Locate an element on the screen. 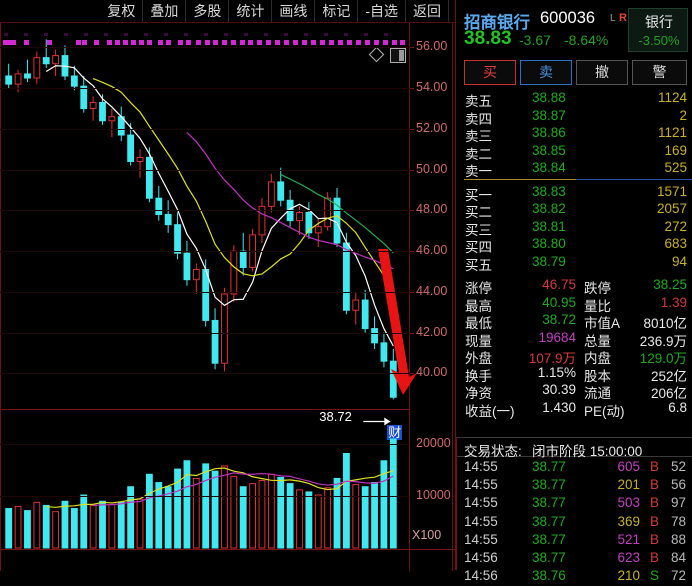 This screenshot has height=586, width=692. bid-volume: 683 is located at coordinates (675, 243).